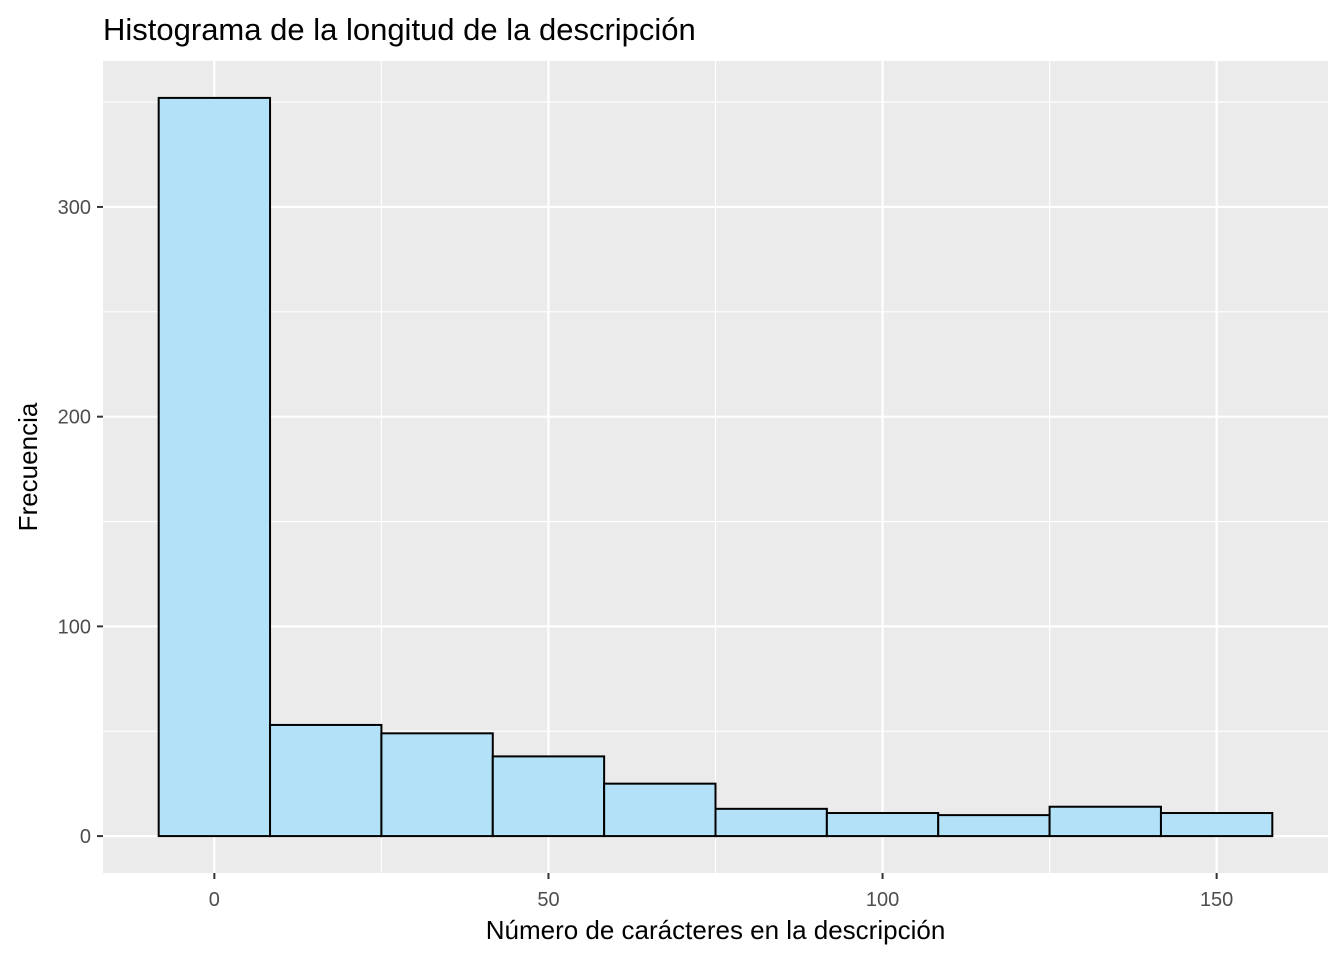 This screenshot has height=960, width=1344. What do you see at coordinates (548, 900) in the screenshot?
I see `x-tick-label: 50` at bounding box center [548, 900].